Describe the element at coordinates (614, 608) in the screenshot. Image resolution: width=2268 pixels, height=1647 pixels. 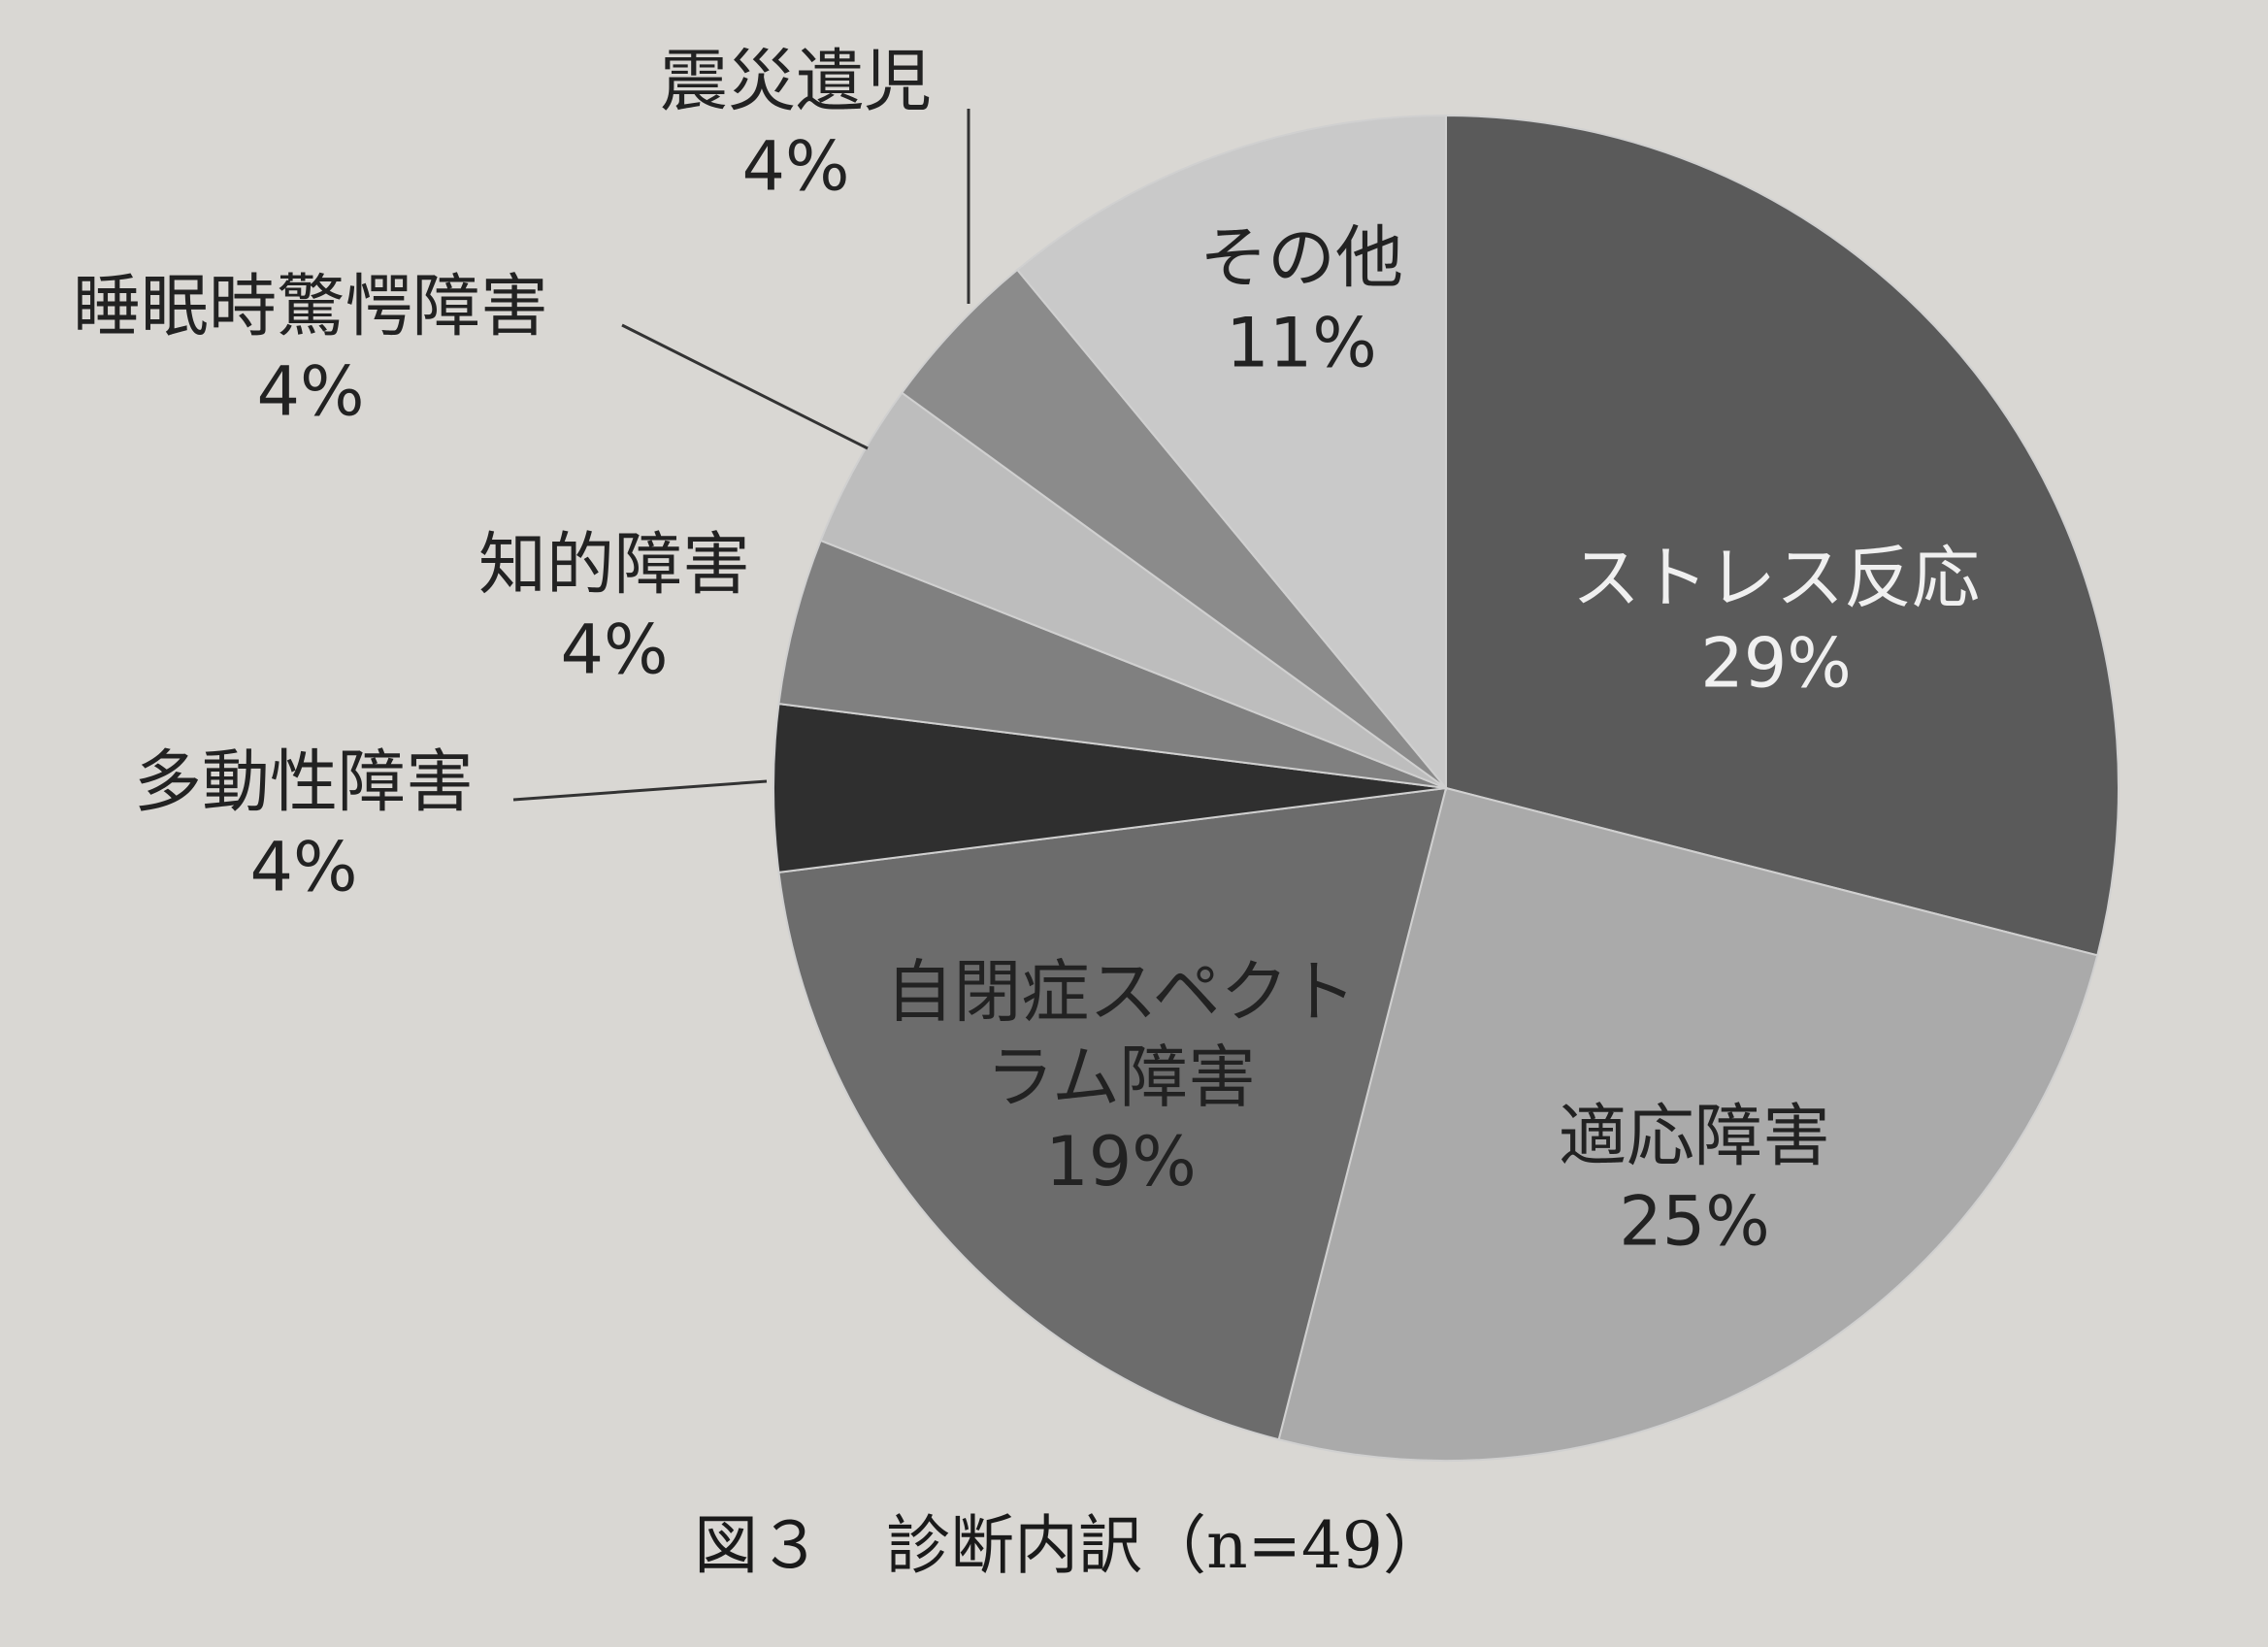
I see `slice-label: 知的障害 4%` at that location.